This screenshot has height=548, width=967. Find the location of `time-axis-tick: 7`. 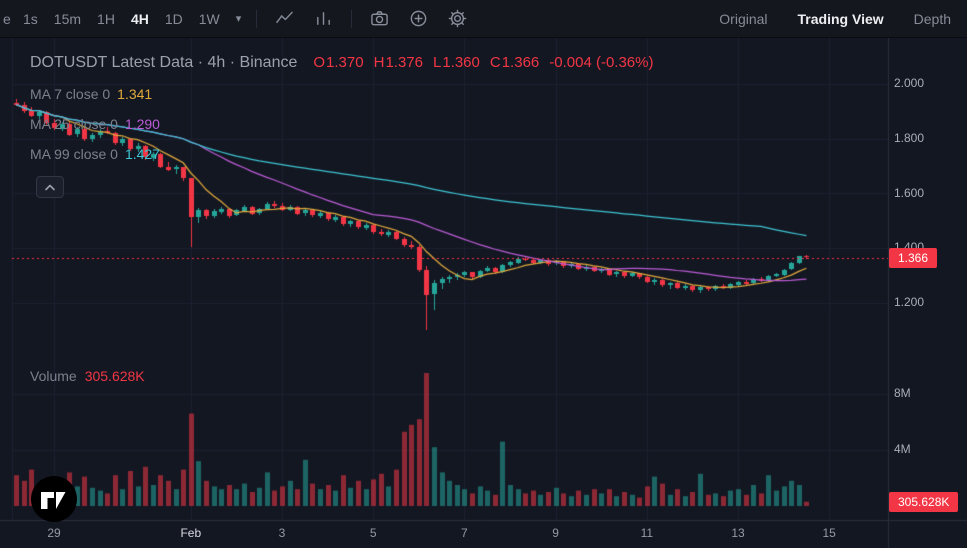

time-axis-tick: 7 is located at coordinates (464, 533).